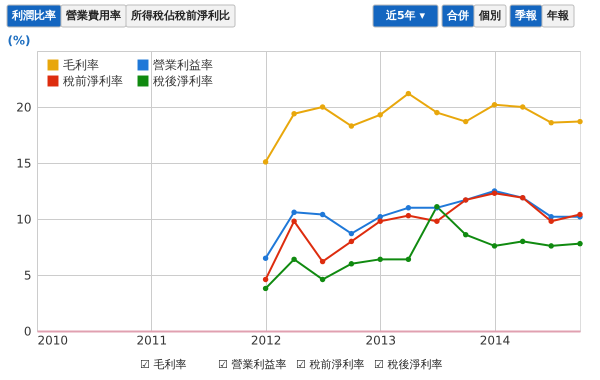  Describe the element at coordinates (180, 15) in the screenshot. I see `text: 所得稅佔稅前淨利比` at that location.